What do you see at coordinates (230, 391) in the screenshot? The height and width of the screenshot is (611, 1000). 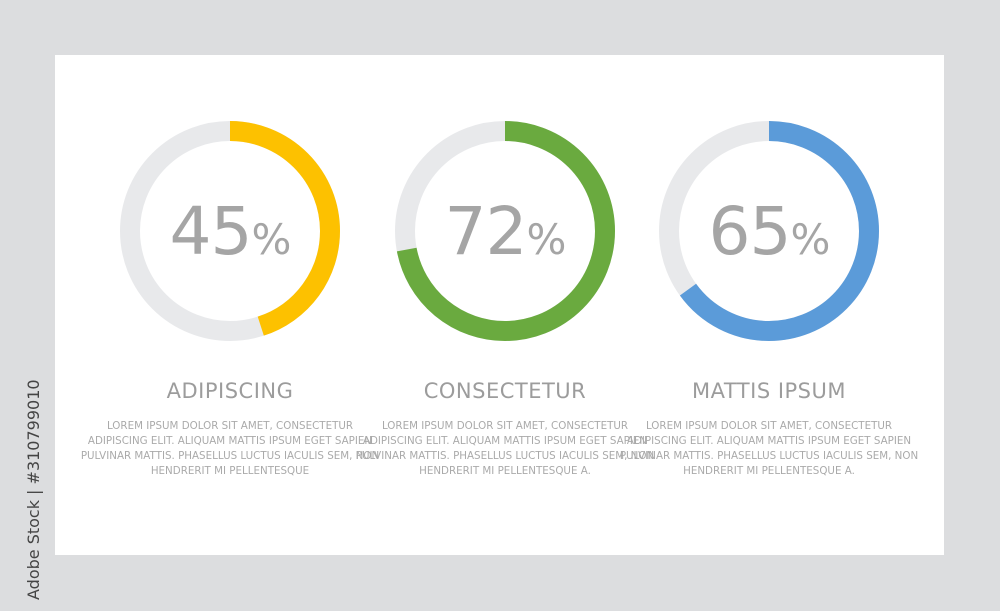 I see `item-title: ADIPISCING` at bounding box center [230, 391].